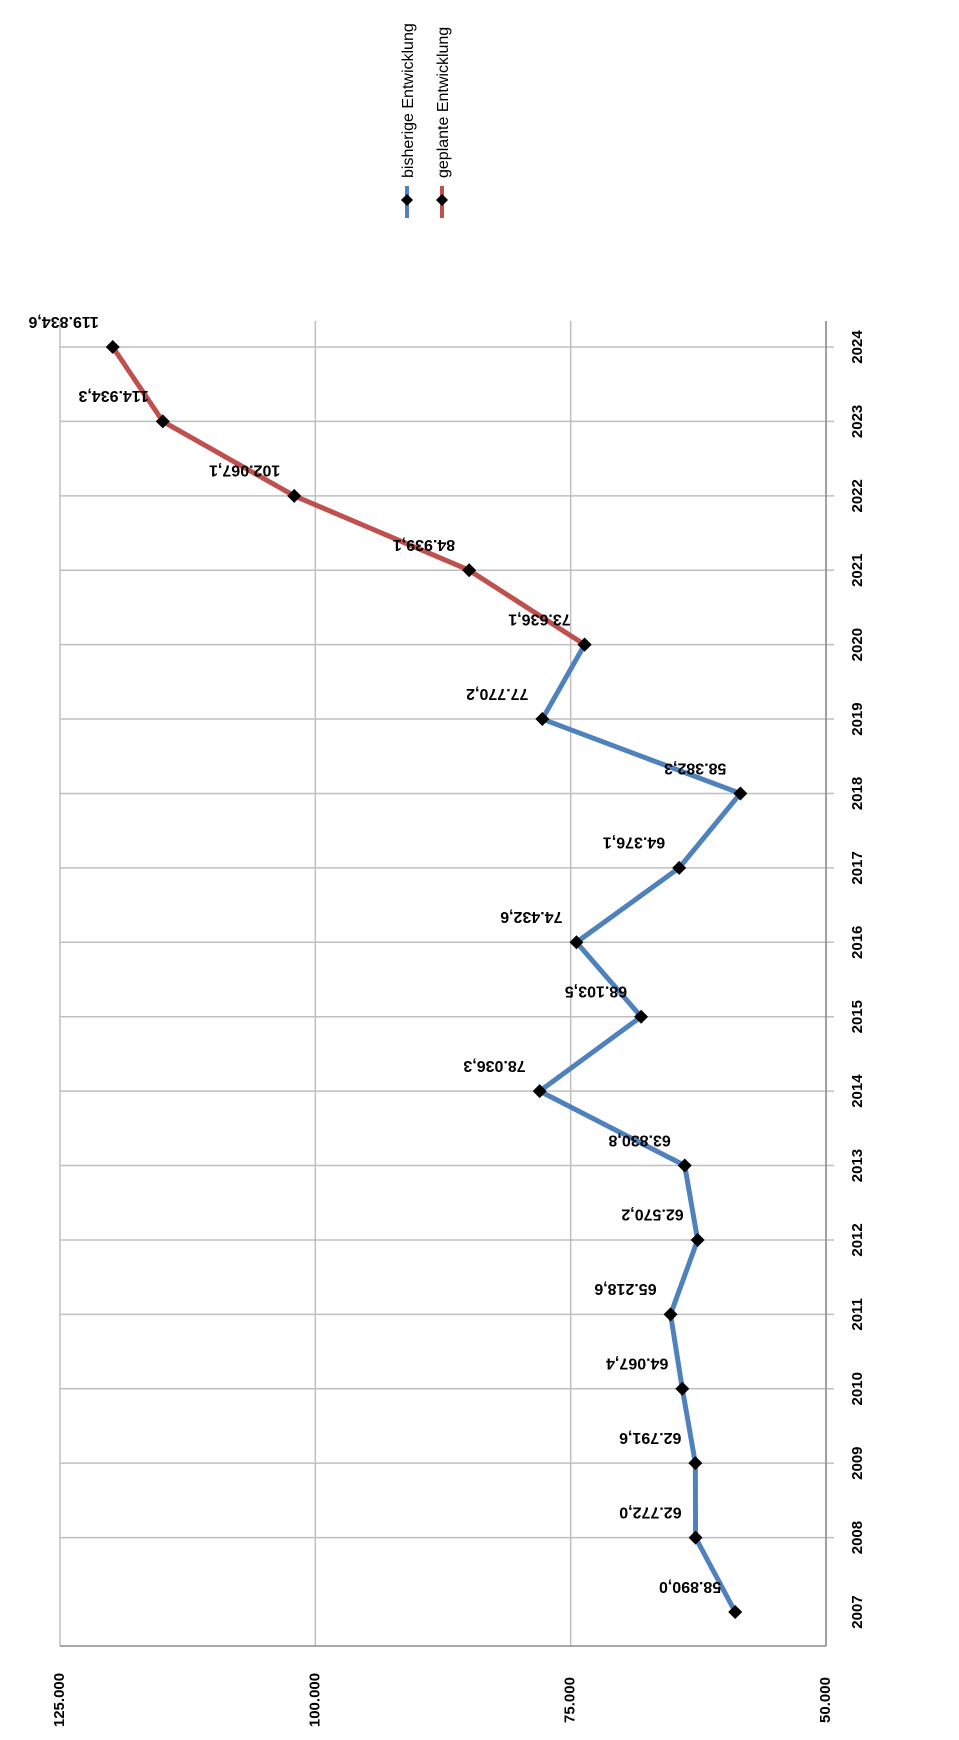  What do you see at coordinates (857, 1091) in the screenshot?
I see `category-tick-label: 2014` at bounding box center [857, 1091].